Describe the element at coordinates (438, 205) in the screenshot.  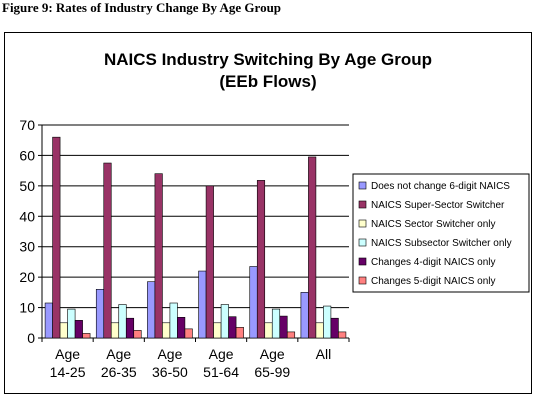
I see `legend-label: NAICS Super-Sector Switcher` at that location.